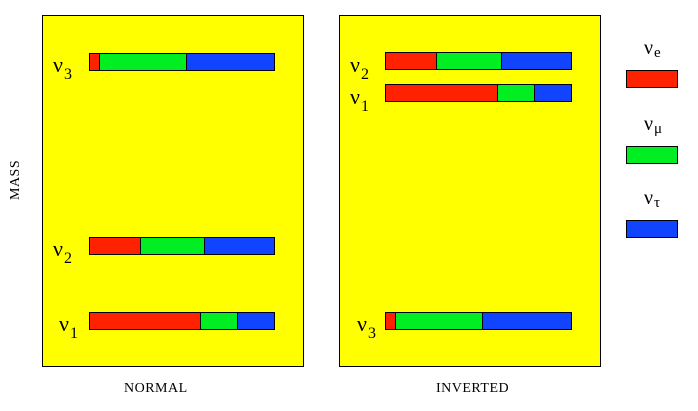 The height and width of the screenshot is (411, 698). Describe the element at coordinates (15, 179) in the screenshot. I see `mass-axis-label: MASS` at that location.